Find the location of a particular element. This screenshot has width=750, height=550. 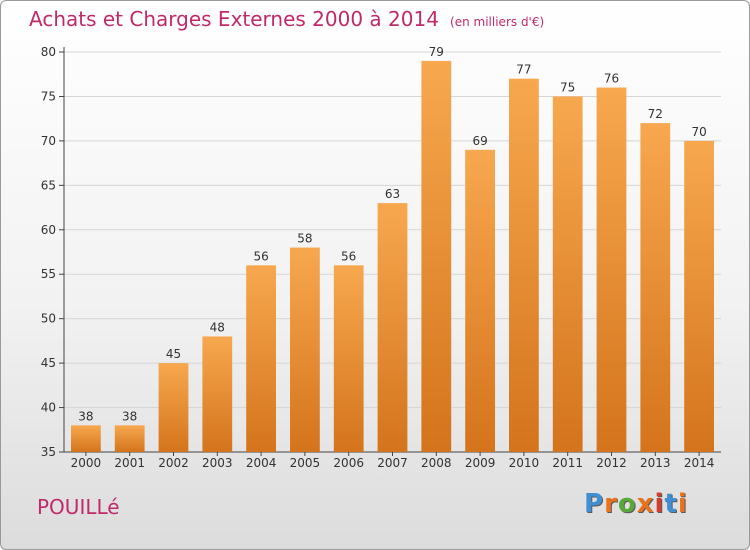

x-tick-label: 2003 is located at coordinates (217, 463).